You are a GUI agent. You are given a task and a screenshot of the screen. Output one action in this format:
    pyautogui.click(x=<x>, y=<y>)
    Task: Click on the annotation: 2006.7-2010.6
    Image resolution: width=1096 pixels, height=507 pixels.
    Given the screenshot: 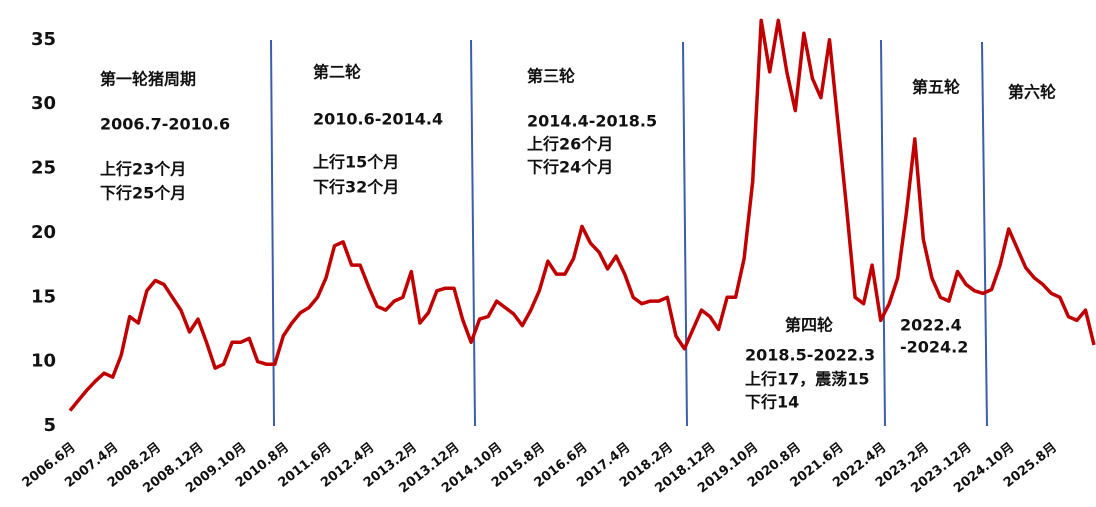 What is the action you would take?
    pyautogui.click(x=165, y=124)
    